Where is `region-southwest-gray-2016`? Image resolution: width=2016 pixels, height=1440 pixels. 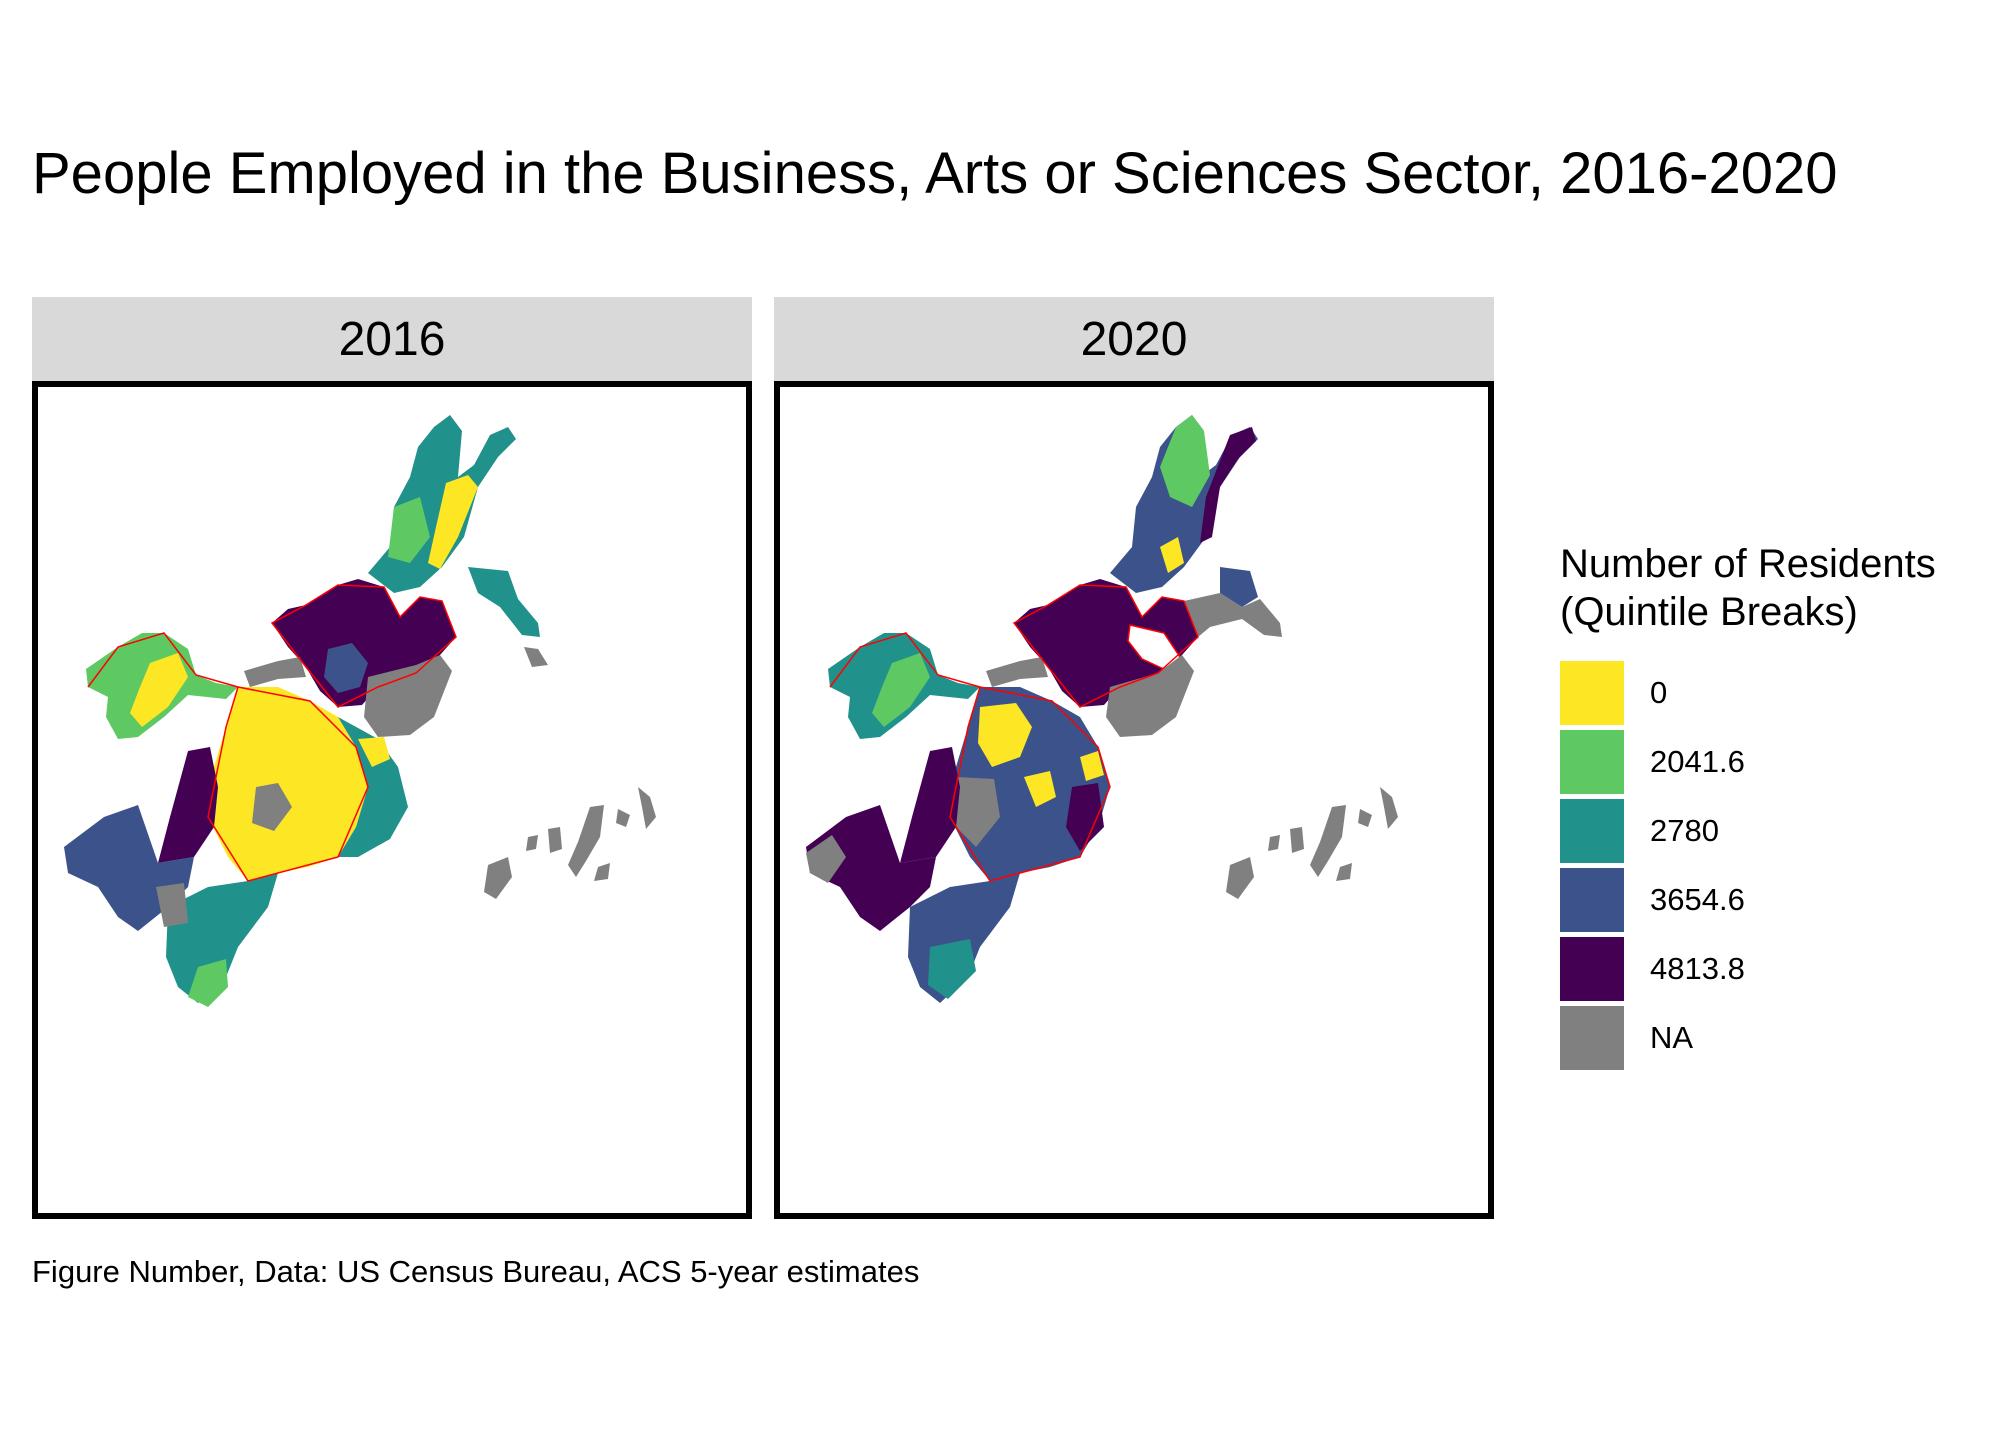 region-southwest-gray-2016 is located at coordinates (172, 905).